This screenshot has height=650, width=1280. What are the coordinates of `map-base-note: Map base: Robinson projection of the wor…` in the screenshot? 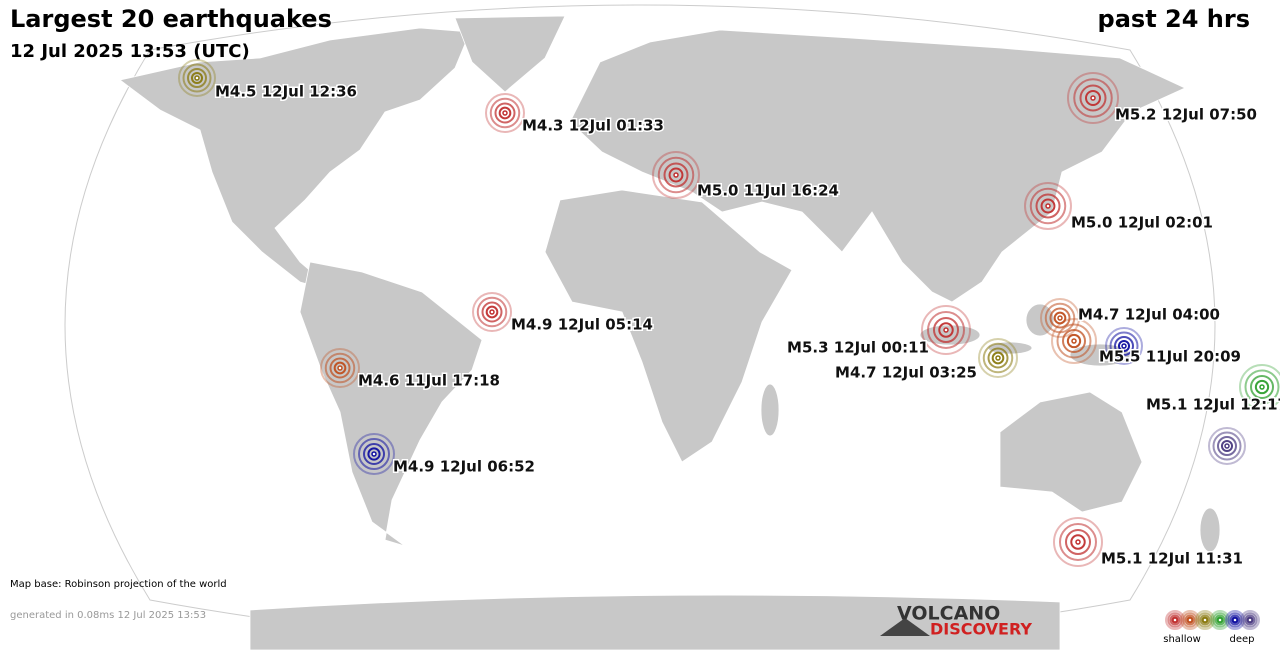 It's located at (118, 584).